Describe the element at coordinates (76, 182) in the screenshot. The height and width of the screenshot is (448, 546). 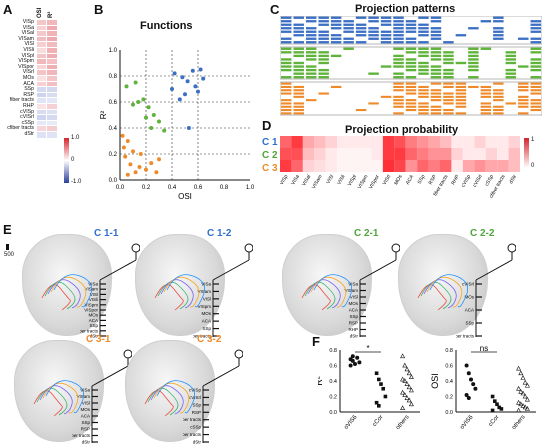
I see `colorbar-a-tick-bottom: -1.0` at that location.